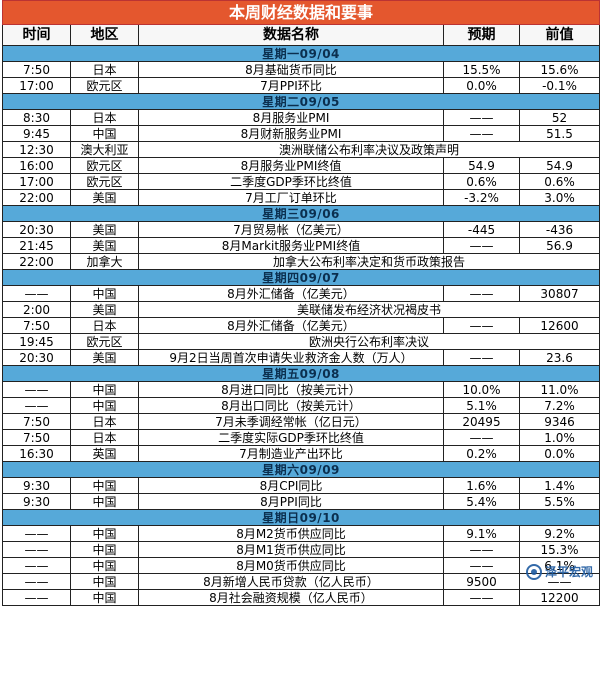 The image size is (601, 680). Describe the element at coordinates (301, 325) in the screenshot. I see `table-row: 7:50 日本 8月外汇储备（亿美元） —— 12600` at that location.